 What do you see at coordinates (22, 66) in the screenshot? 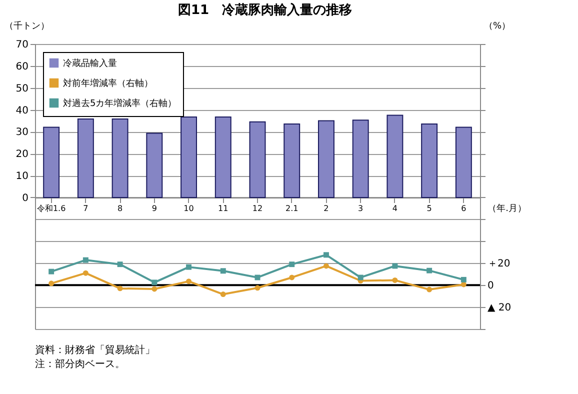
I see `y-tick-label: 60` at bounding box center [22, 66].